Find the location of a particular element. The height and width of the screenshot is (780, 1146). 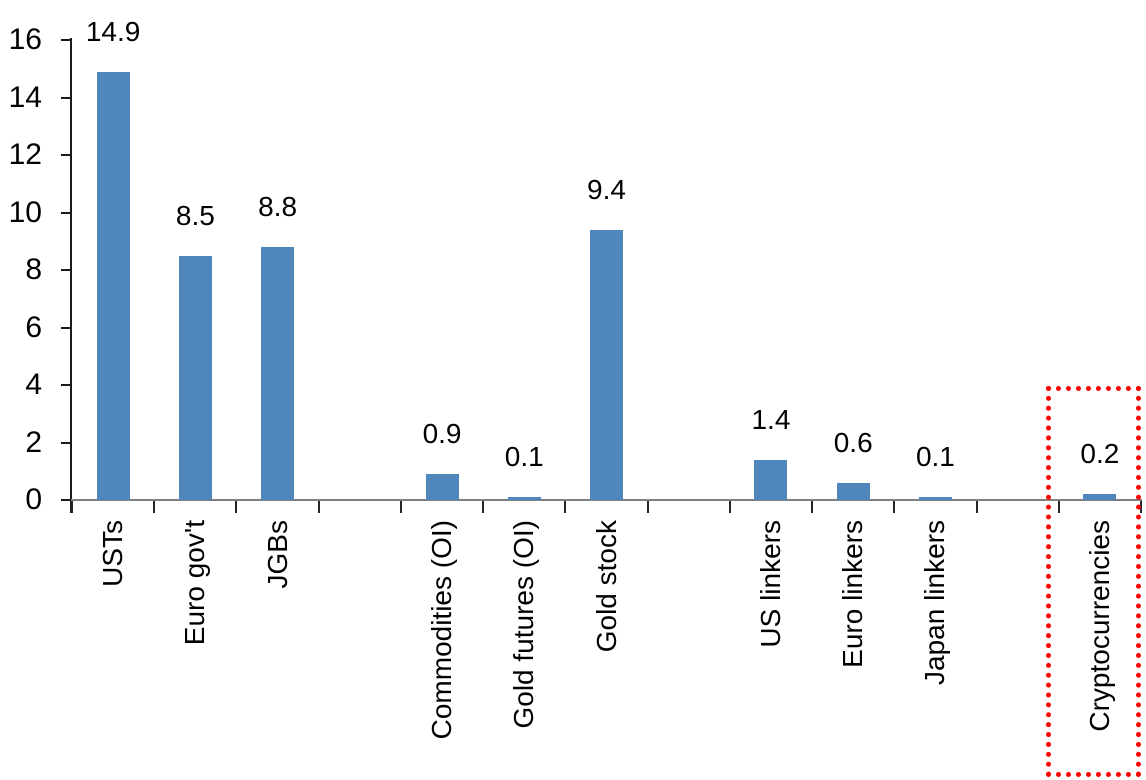

data-label: 8.5 is located at coordinates (195, 215).